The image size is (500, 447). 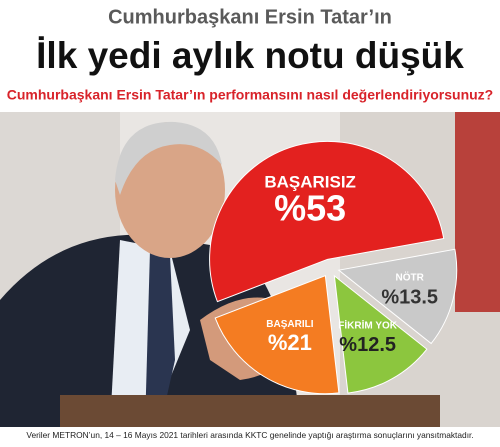 What do you see at coordinates (289, 324) in the screenshot?
I see `slice-label: BAŞARILI` at bounding box center [289, 324].